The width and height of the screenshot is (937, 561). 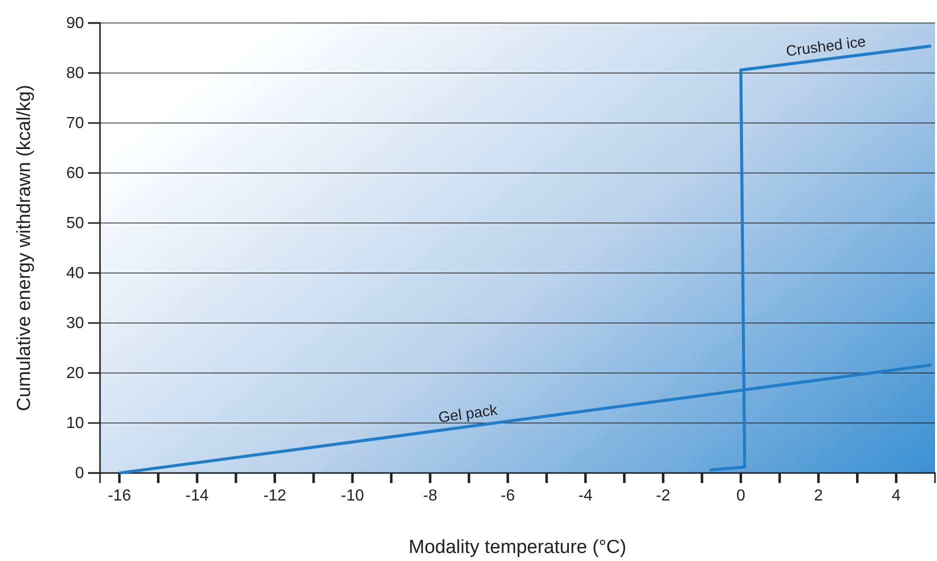 What do you see at coordinates (468, 414) in the screenshot?
I see `text: Gel pack` at bounding box center [468, 414].